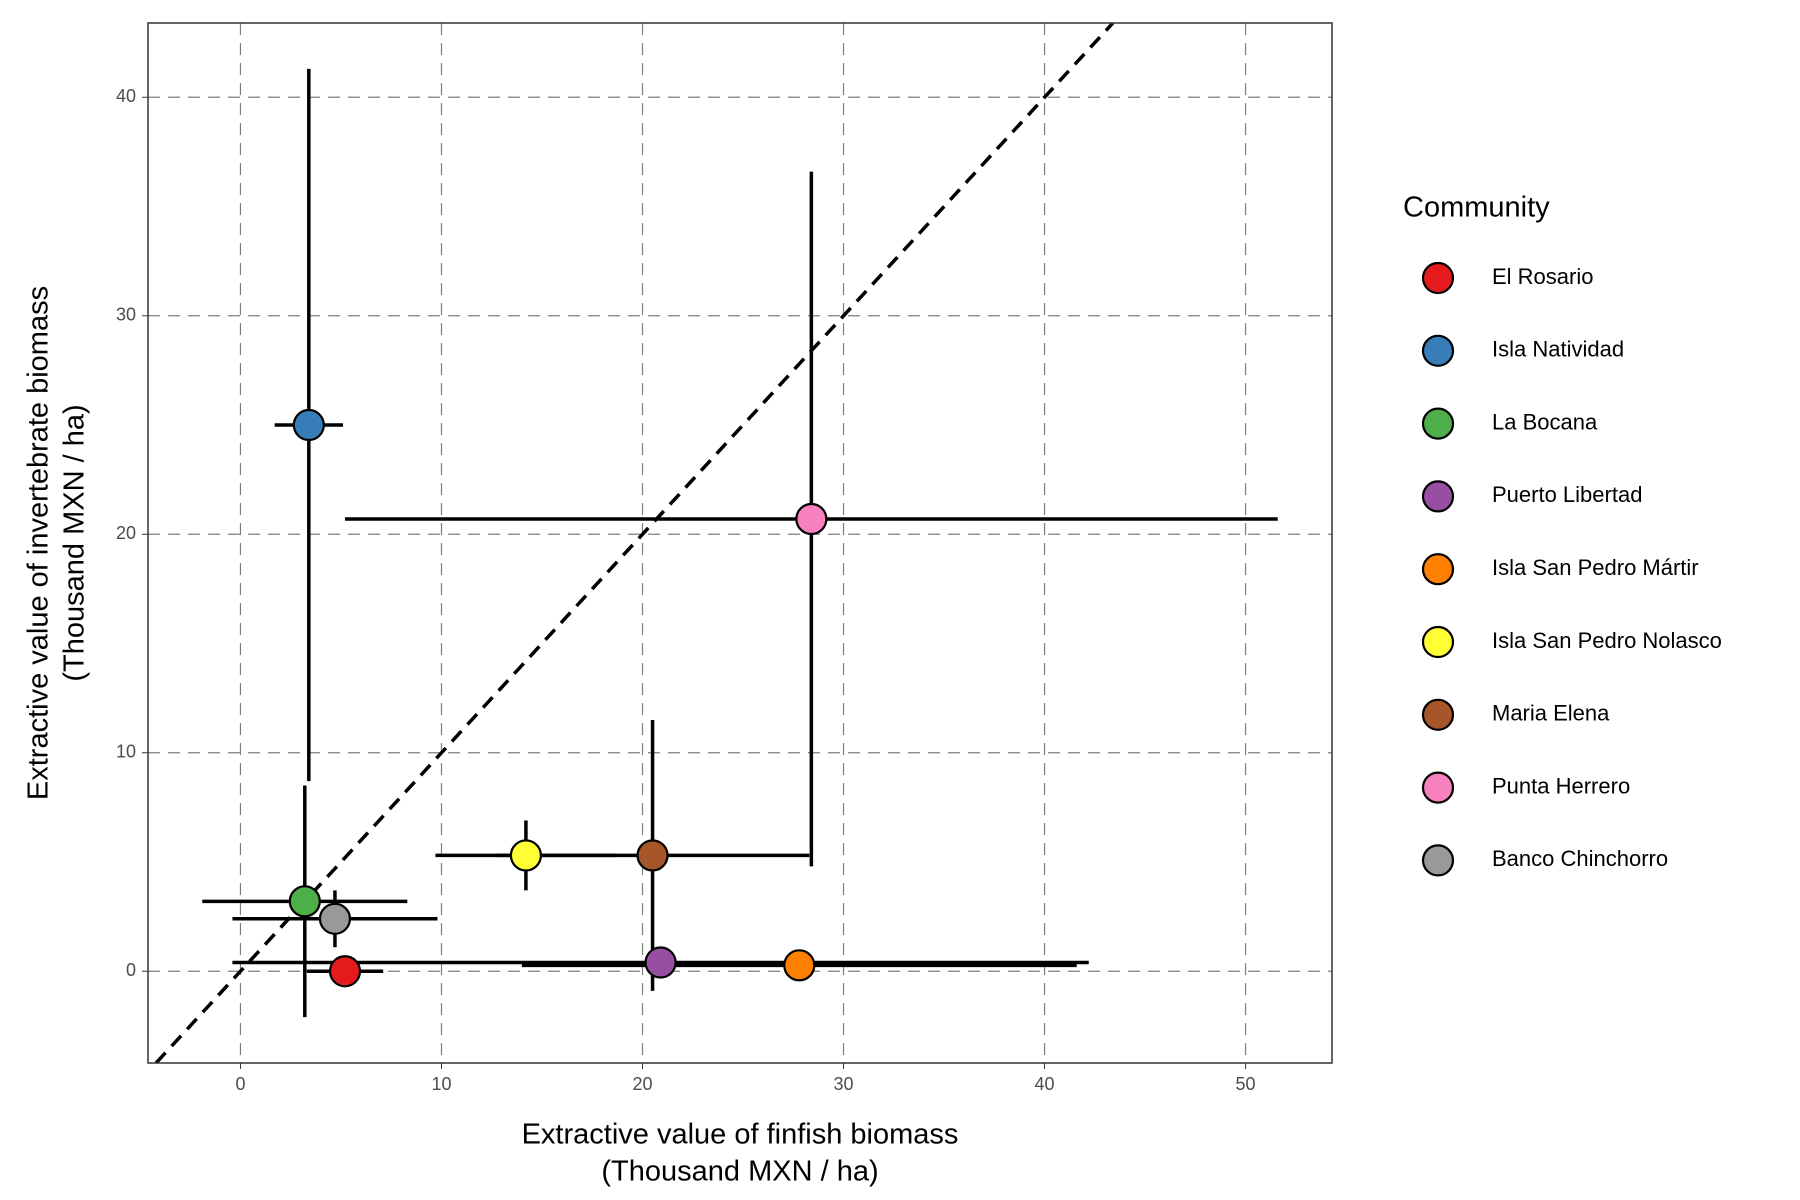  What do you see at coordinates (1607, 640) in the screenshot?
I see `legend-label: Isla San Pedro Nolasco` at bounding box center [1607, 640].